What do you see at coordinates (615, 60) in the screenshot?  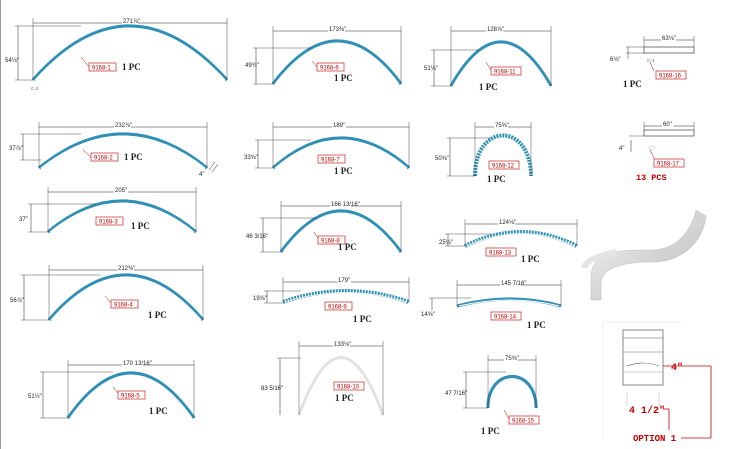 I see `height-label: 6⅛"` at bounding box center [615, 60].